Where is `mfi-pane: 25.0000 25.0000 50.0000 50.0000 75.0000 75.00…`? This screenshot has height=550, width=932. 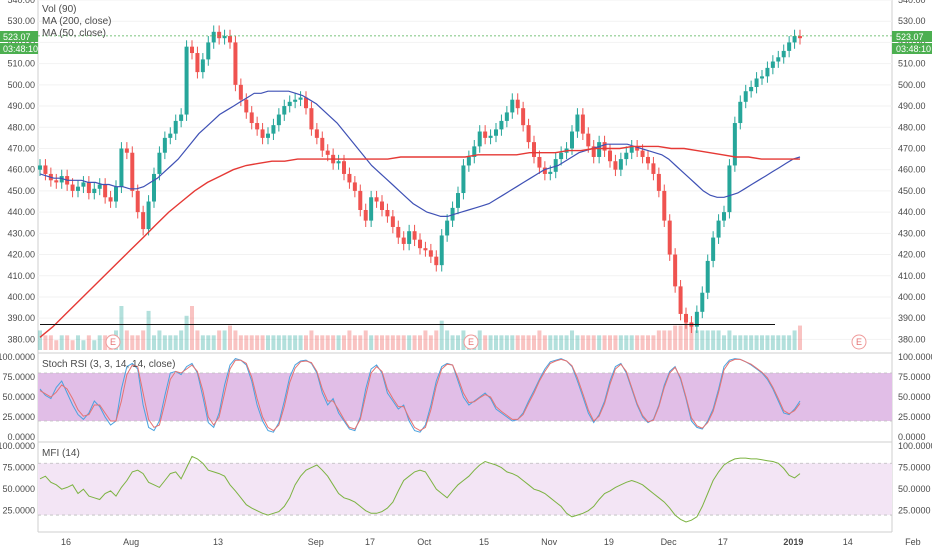 mfi-pane: 25.0000 25.0000 50.0000 50.0000 75.0000 75.00… is located at coordinates (466, 482).